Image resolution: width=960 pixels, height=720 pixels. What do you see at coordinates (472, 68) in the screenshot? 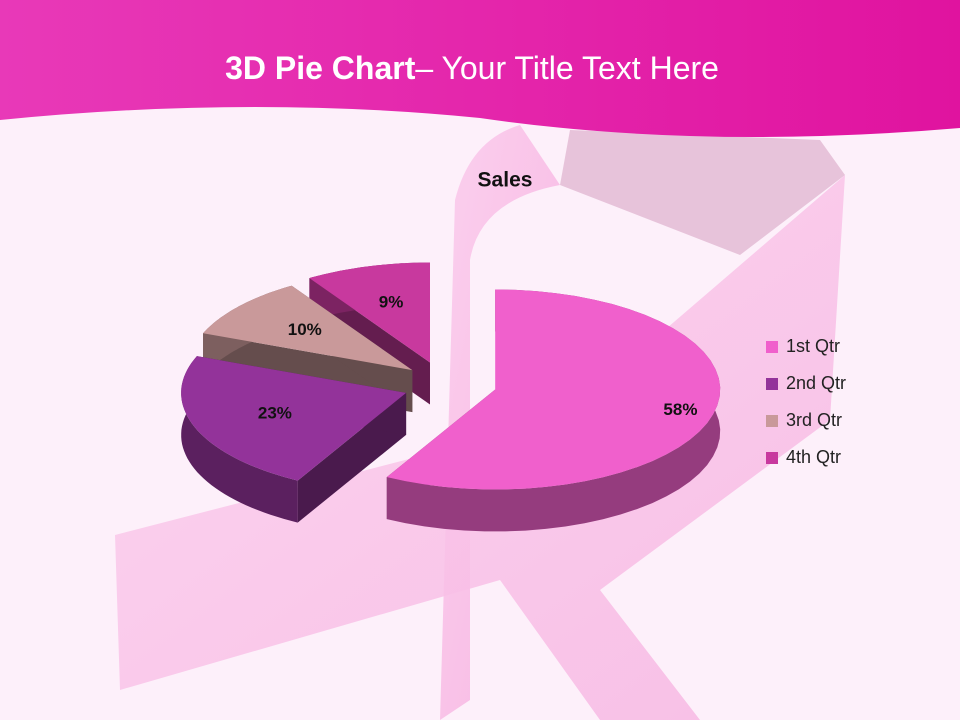
I see `slide-title: 3D Pie Chart– Your Title Text Here` at bounding box center [472, 68].